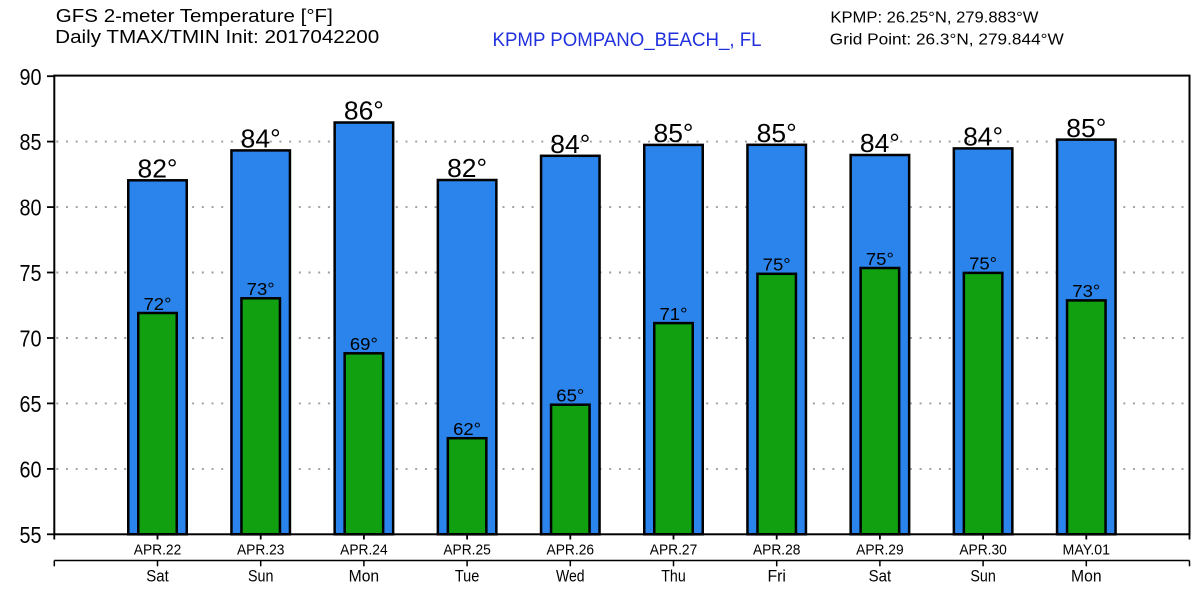  What do you see at coordinates (673, 576) in the screenshot?
I see `svg-text: Thu` at bounding box center [673, 576].